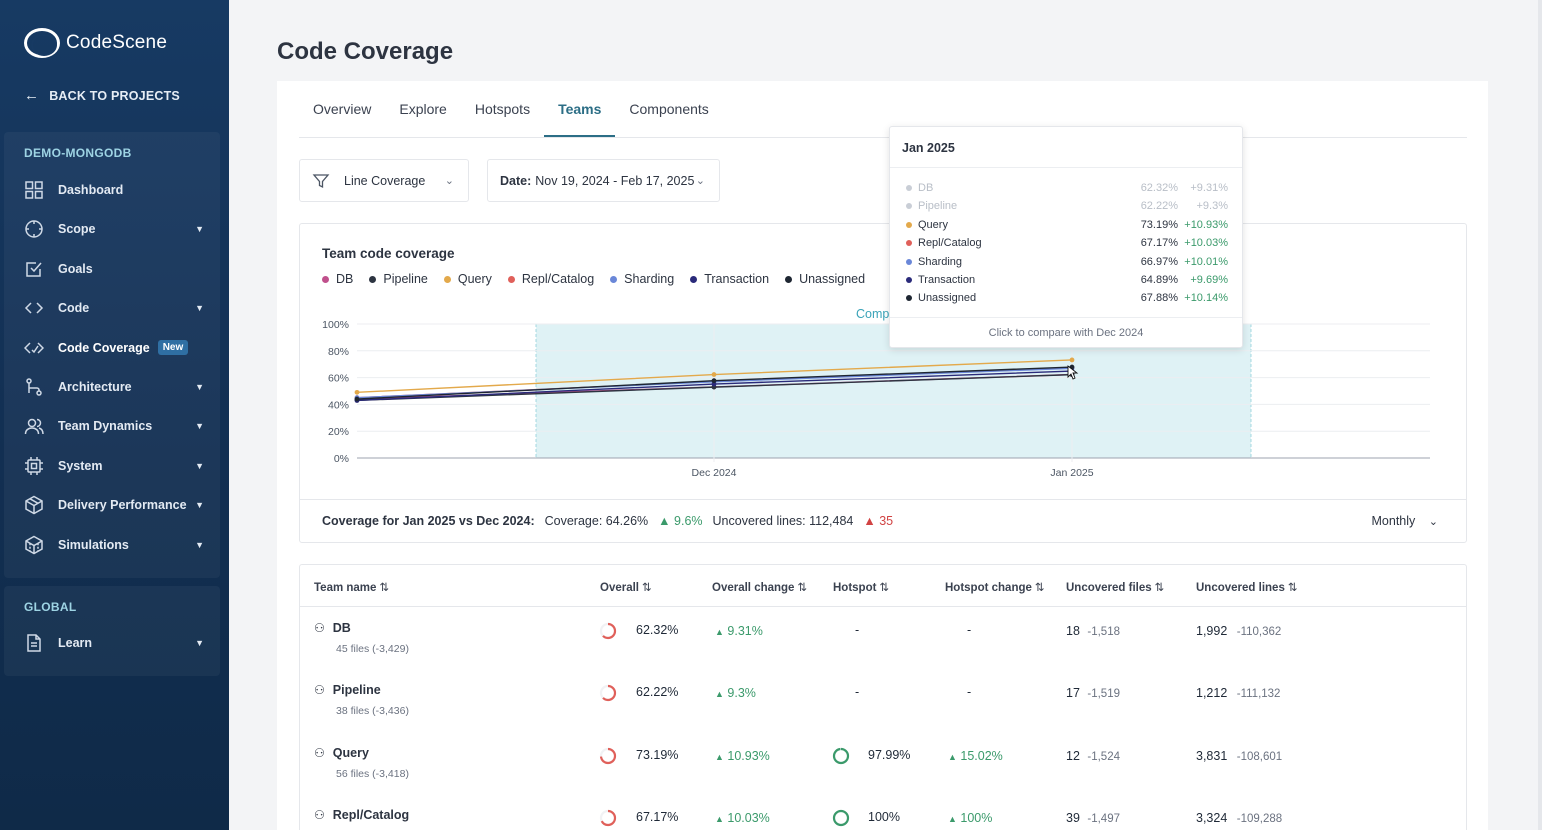 This screenshot has width=1542, height=830. Describe the element at coordinates (114, 190) in the screenshot. I see `sidebar-item-dashboard: Dashboard` at that location.